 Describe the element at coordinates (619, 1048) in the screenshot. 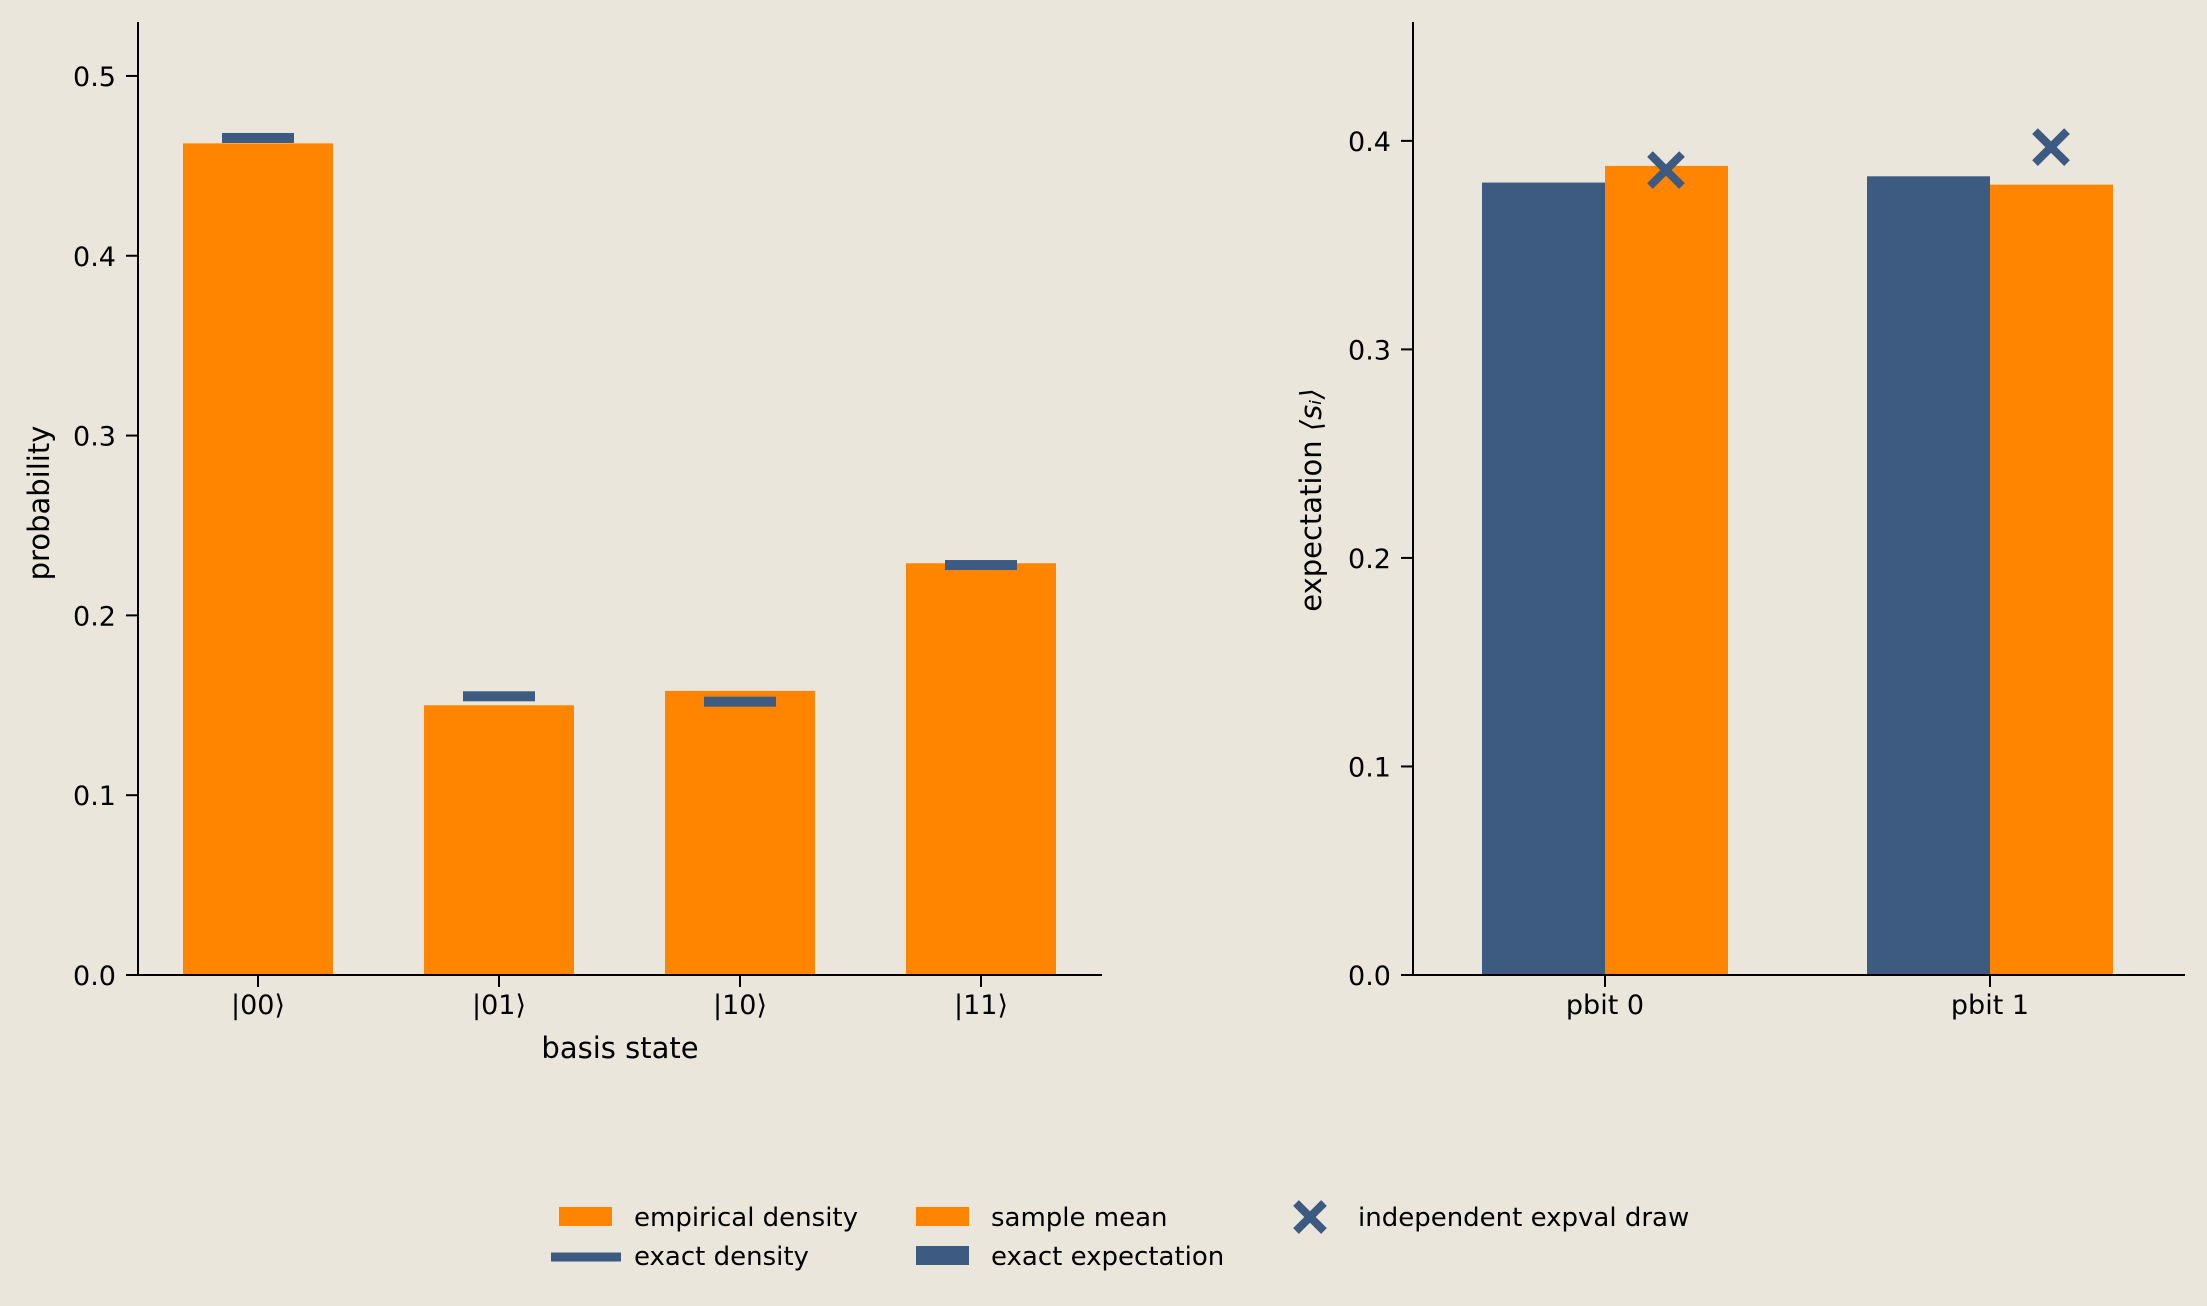

I see `x-axis-label: basis state` at that location.